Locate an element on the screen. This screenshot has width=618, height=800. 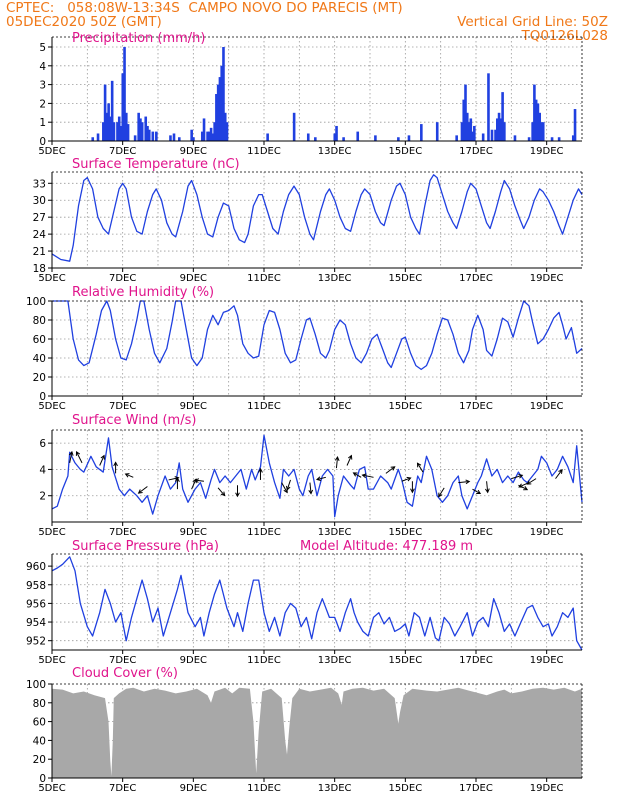
precipitation-y-tick-label: 3 is located at coordinates (42, 86).